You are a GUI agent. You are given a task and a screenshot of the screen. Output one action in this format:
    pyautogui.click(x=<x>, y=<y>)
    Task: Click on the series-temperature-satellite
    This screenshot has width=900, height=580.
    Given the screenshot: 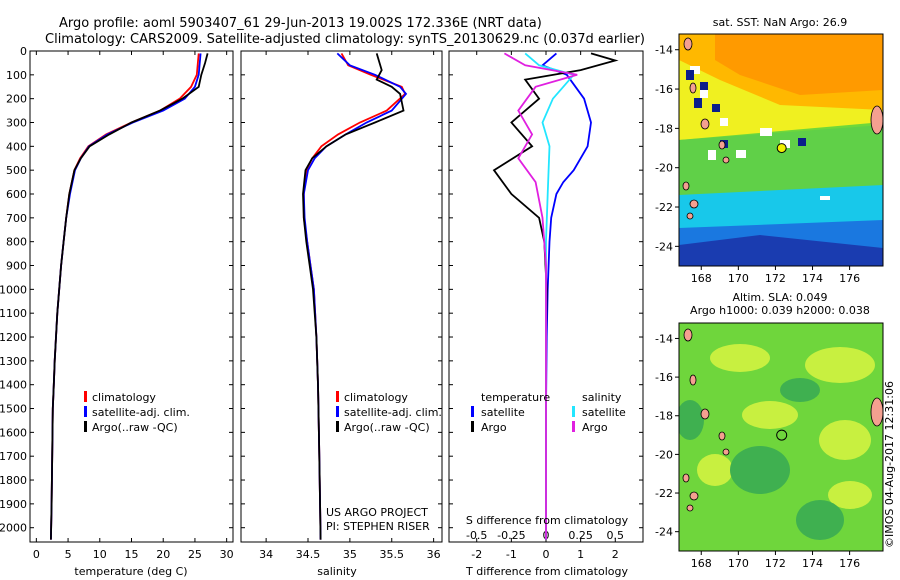 What is the action you would take?
    pyautogui.click(x=566, y=296)
    